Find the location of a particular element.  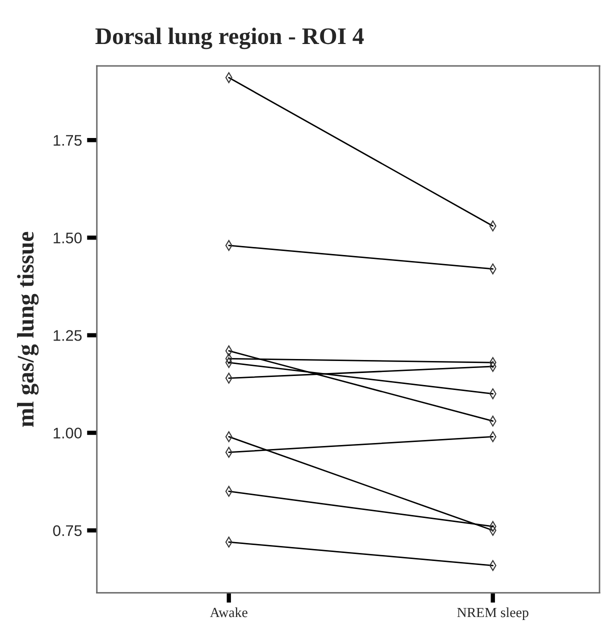

y-tick-label: 1.00 is located at coordinates (68, 433).